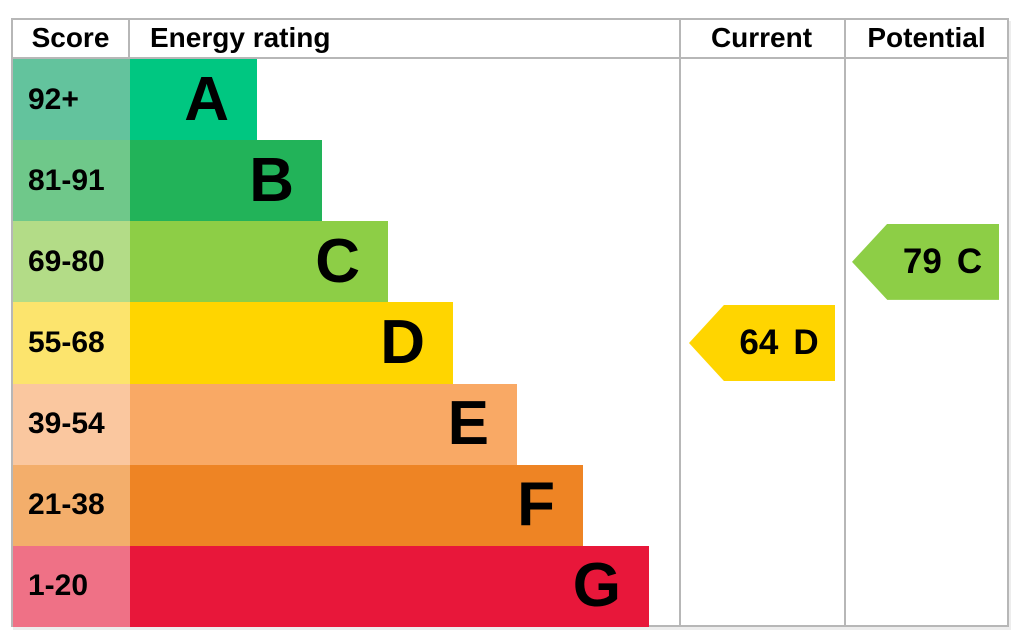 Image resolution: width=1024 pixels, height=640 pixels. Describe the element at coordinates (240, 37) in the screenshot. I see `header-energy-rating: Energy rating` at that location.